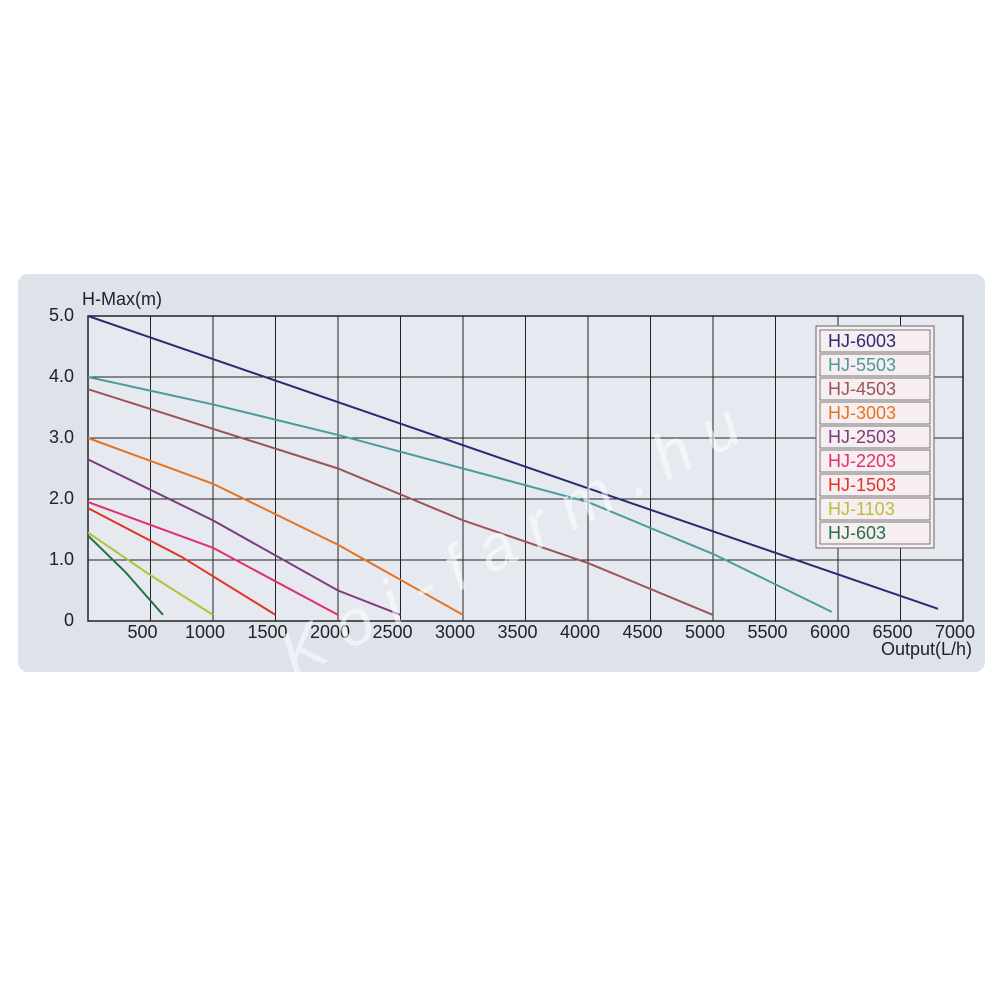  I want to click on x-tick-label: 3500, so click(517, 632).